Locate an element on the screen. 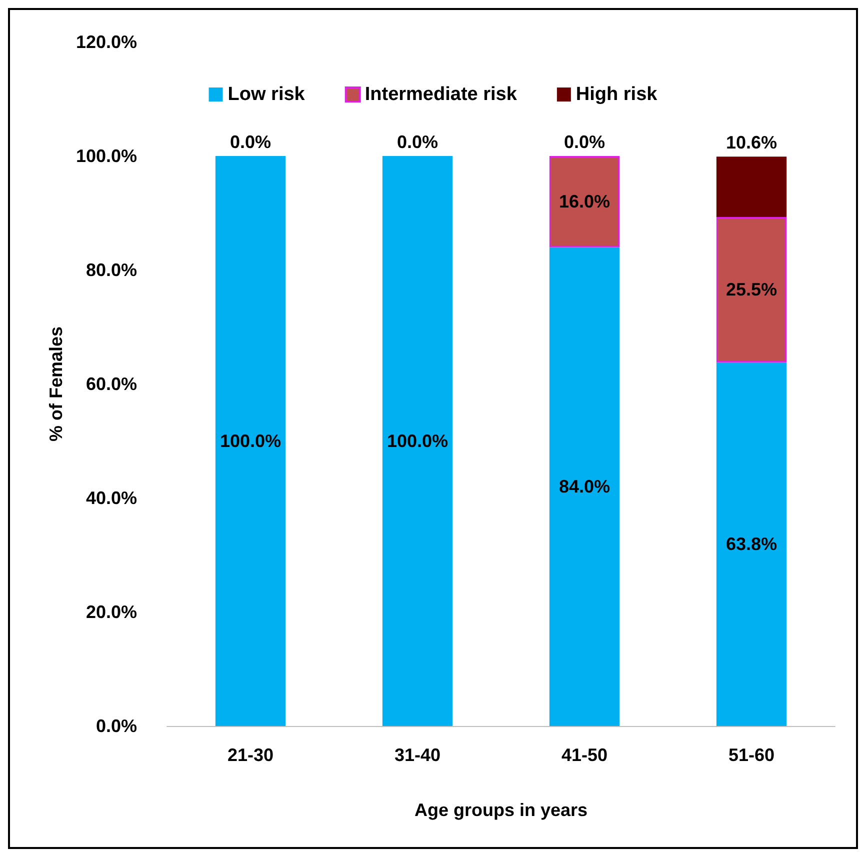  data-label: 16.0% is located at coordinates (584, 202).